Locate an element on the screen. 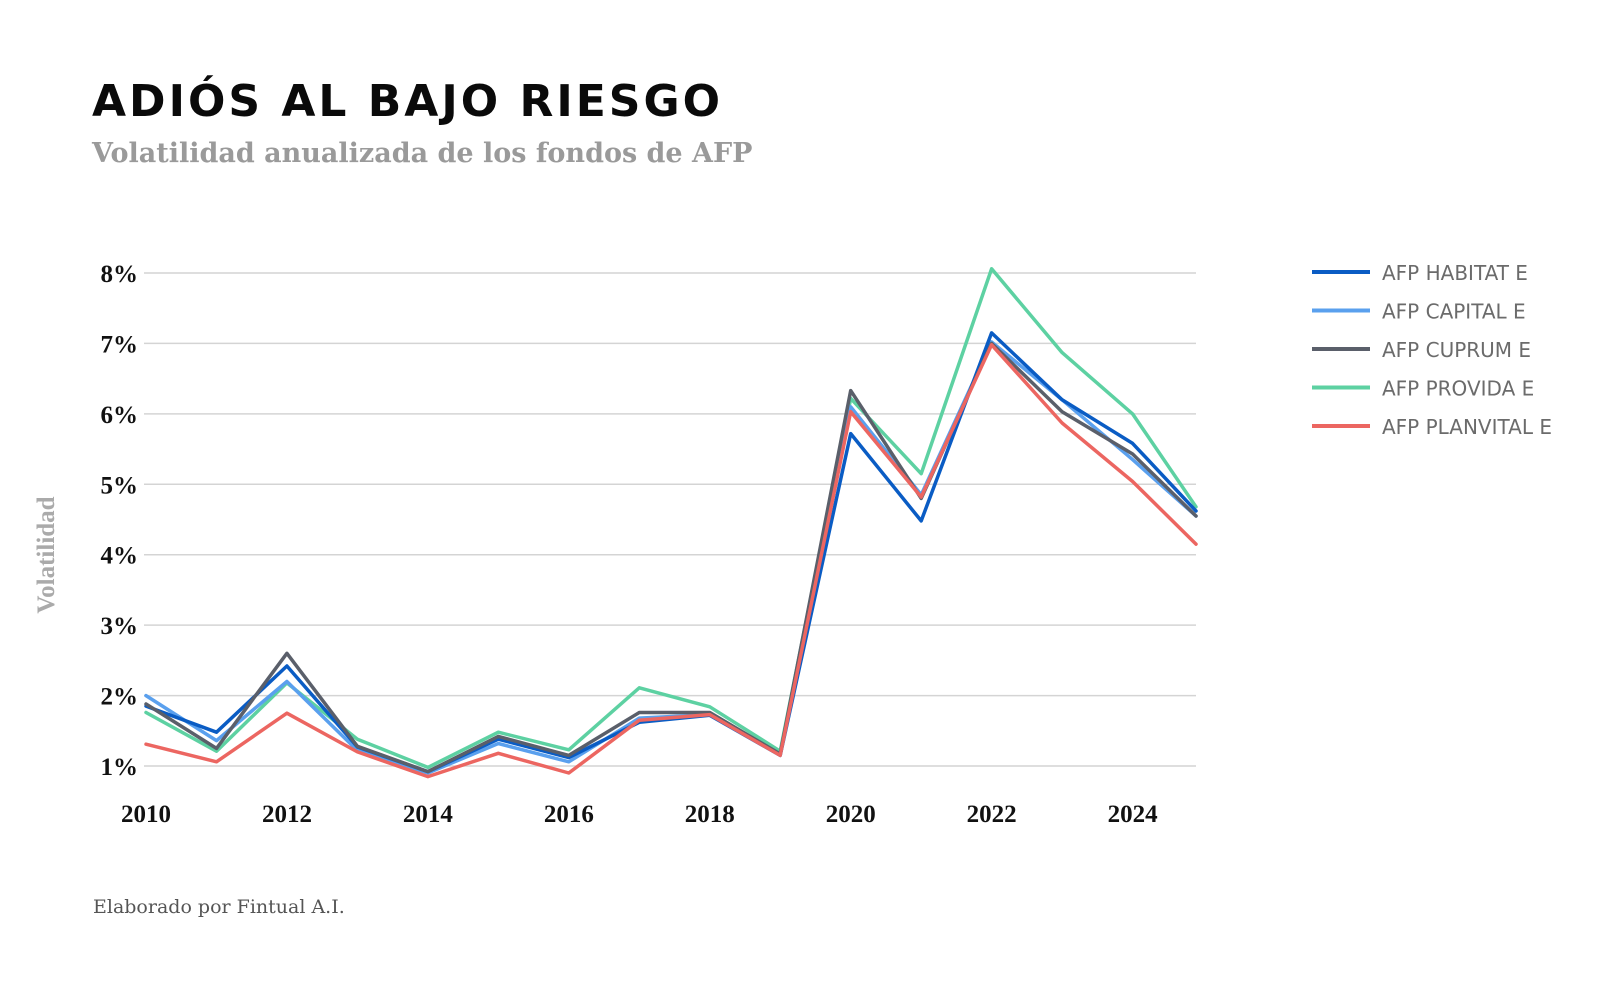 The width and height of the screenshot is (1600, 1000). y-tick-label: 7% is located at coordinates (120, 344).